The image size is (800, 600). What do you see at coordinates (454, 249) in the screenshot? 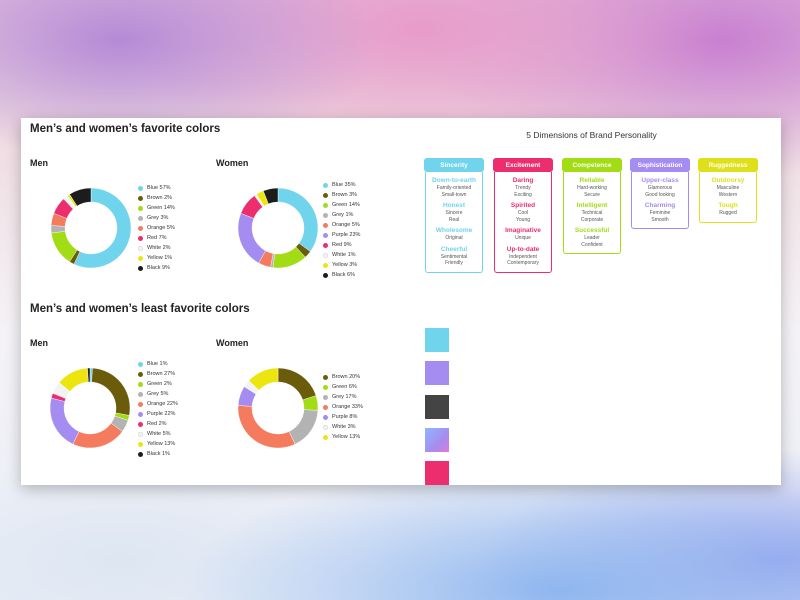
I see `trait-name: Cheerful` at bounding box center [454, 249].